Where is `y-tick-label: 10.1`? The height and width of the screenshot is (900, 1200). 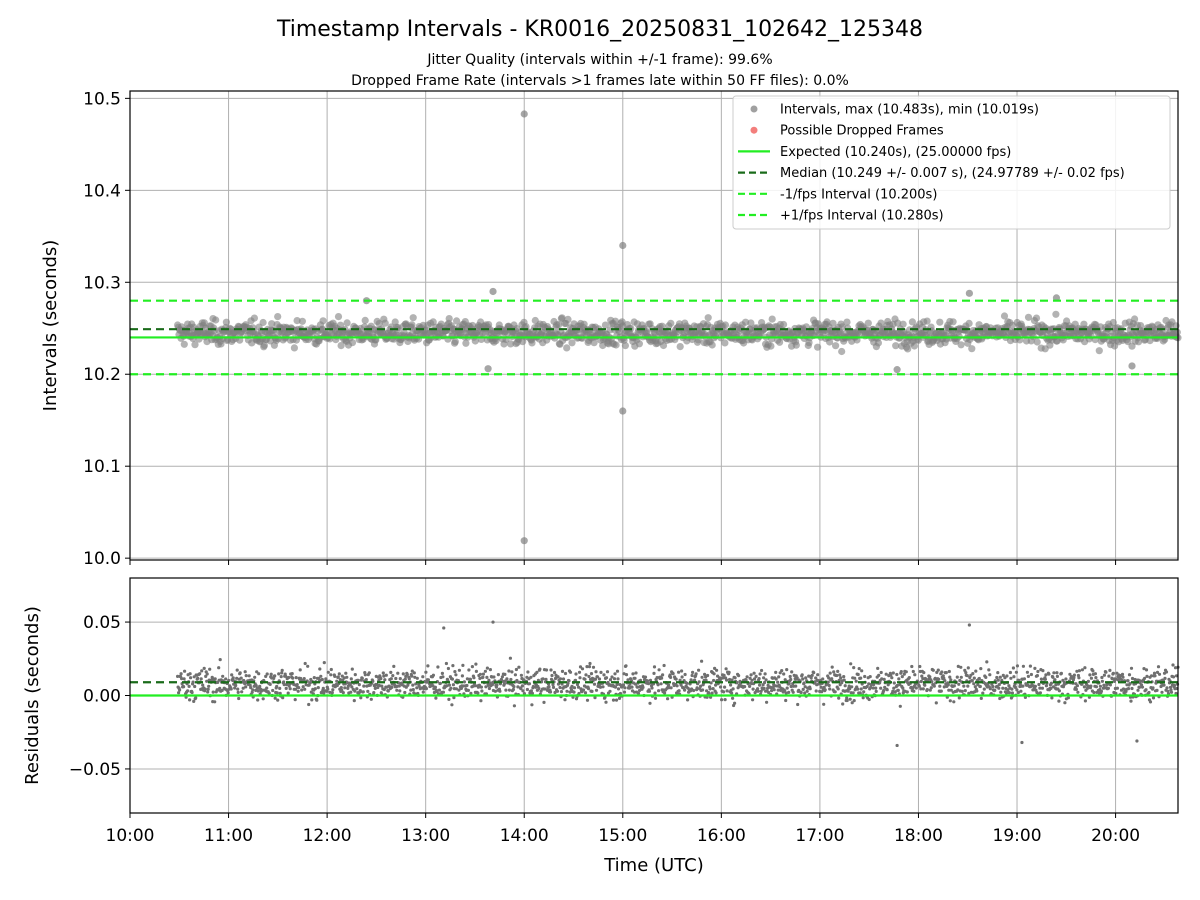
y-tick-label: 10.1 is located at coordinates (102, 467).